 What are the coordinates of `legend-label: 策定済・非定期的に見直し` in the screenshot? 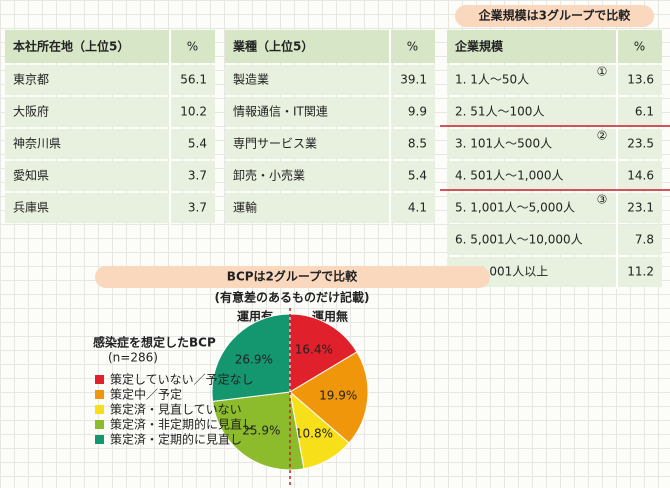 It's located at (182, 424).